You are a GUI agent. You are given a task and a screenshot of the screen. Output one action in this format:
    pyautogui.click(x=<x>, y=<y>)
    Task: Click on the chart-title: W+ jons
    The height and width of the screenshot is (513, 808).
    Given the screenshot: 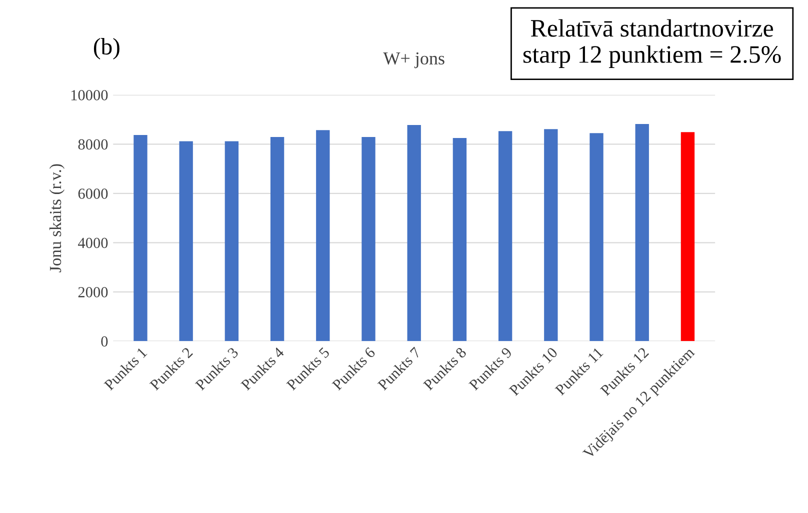 What is the action you would take?
    pyautogui.click(x=413, y=60)
    